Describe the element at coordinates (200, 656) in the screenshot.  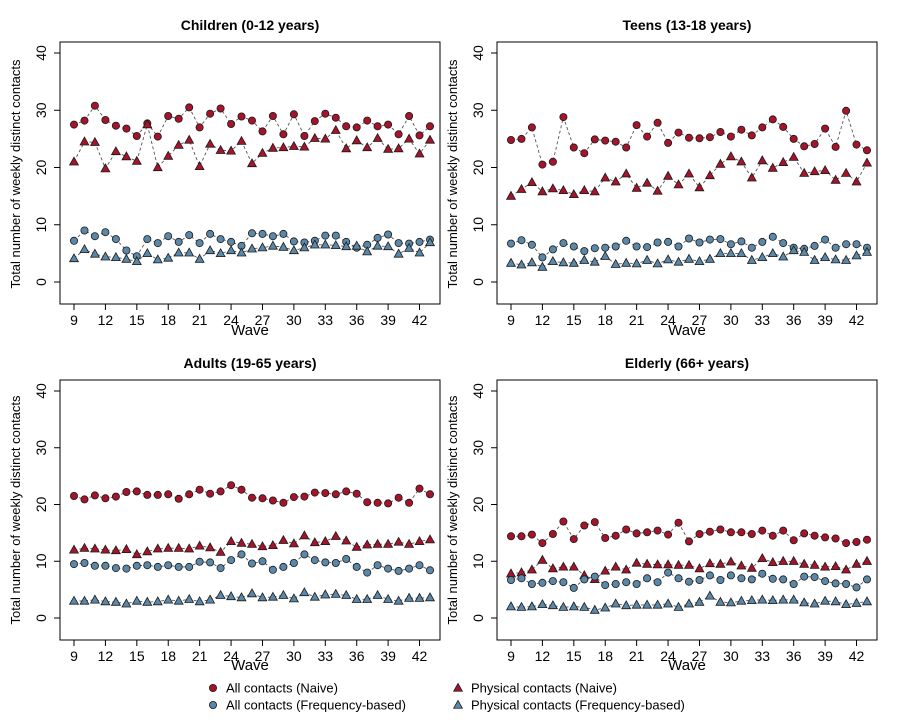
I see `x-tick-label: 21` at that location.